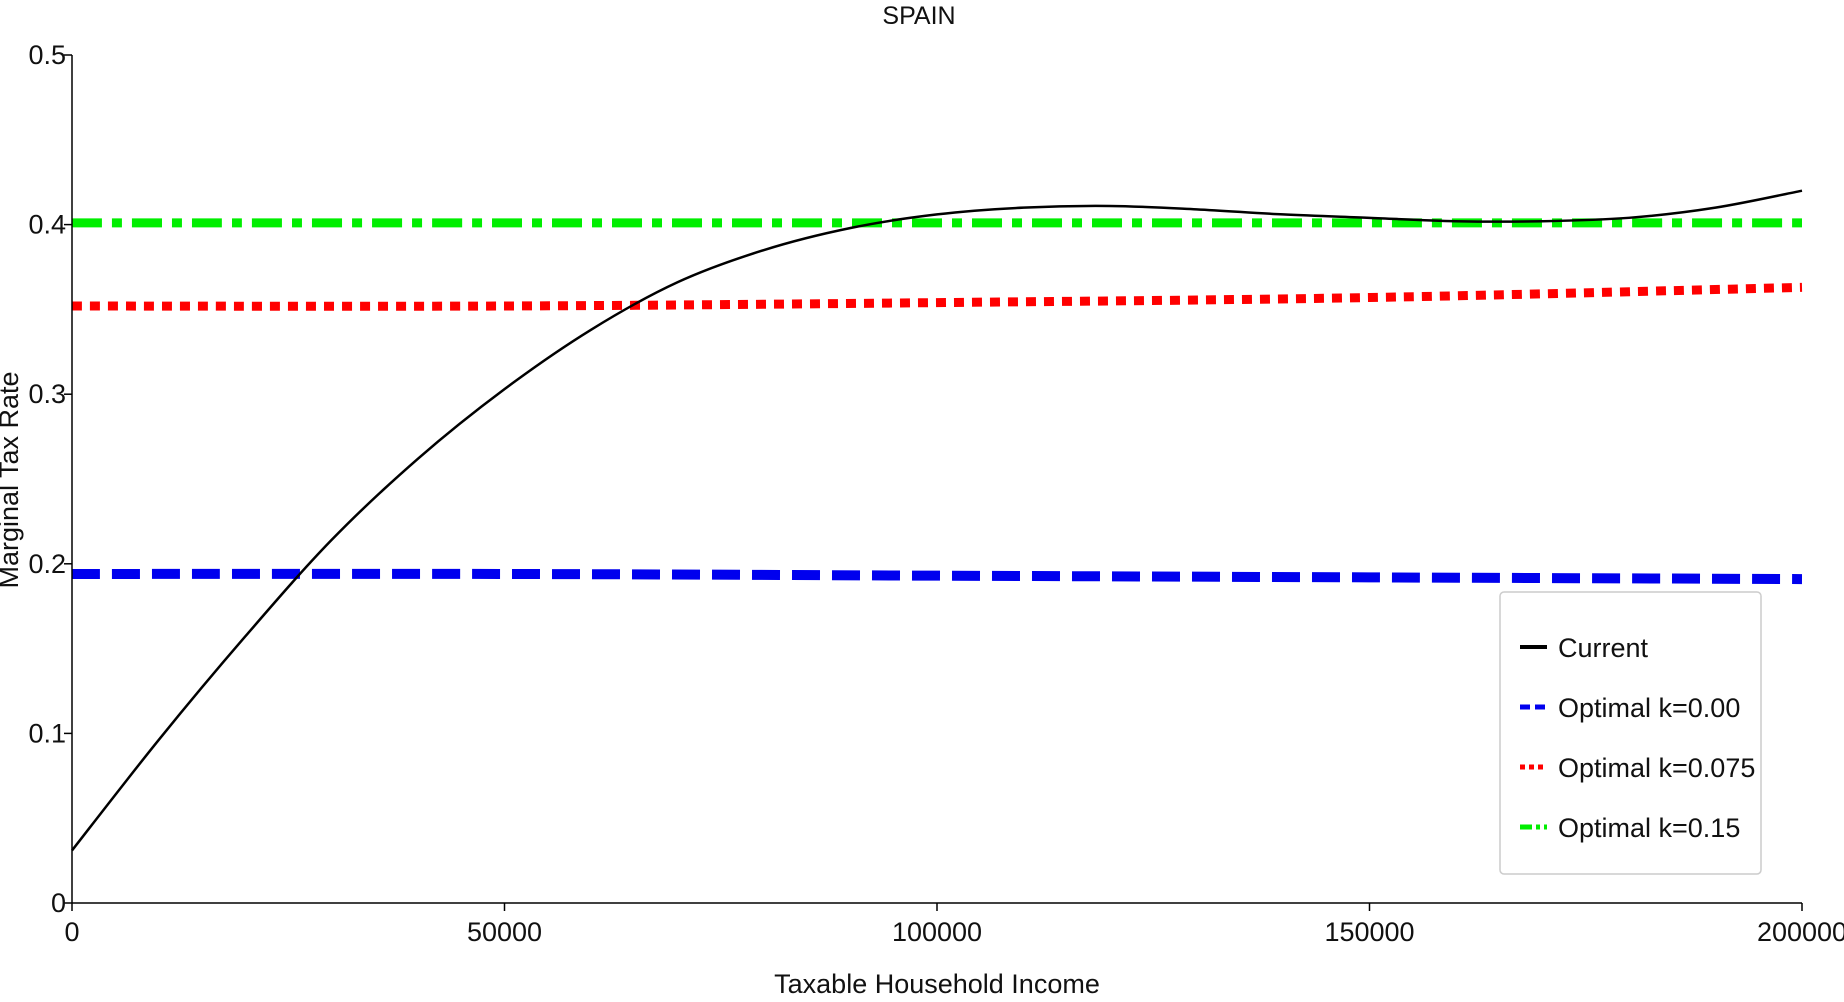 This screenshot has height=1002, width=1844. Describe the element at coordinates (1603, 648) in the screenshot. I see `legend-label: Current` at that location.